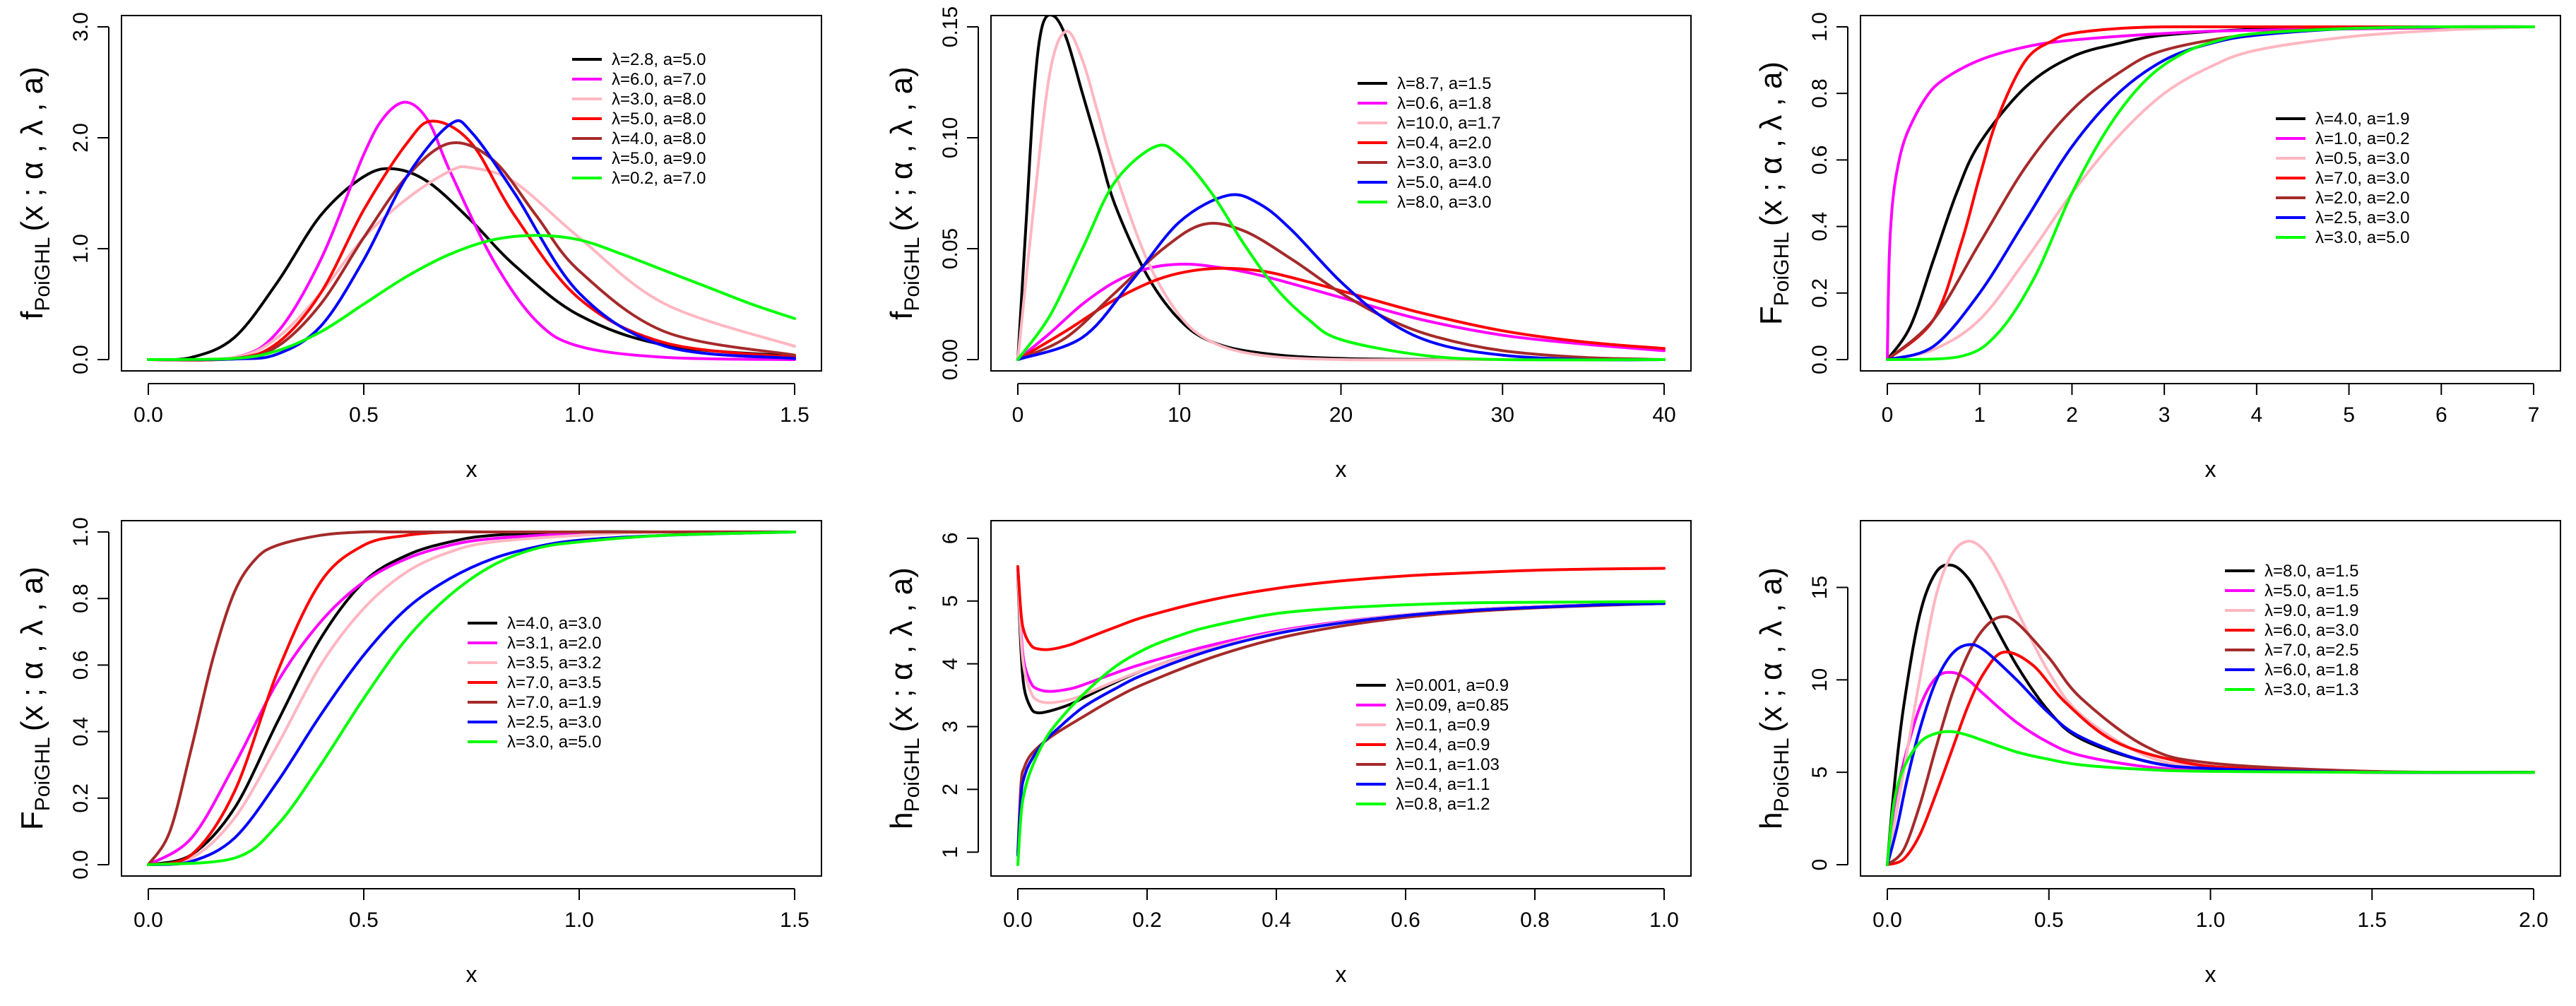 Image resolution: width=2576 pixels, height=1006 pixels. I want to click on y-axis-label: fPoiGHL (x ; α , λ , a), so click(904, 193).